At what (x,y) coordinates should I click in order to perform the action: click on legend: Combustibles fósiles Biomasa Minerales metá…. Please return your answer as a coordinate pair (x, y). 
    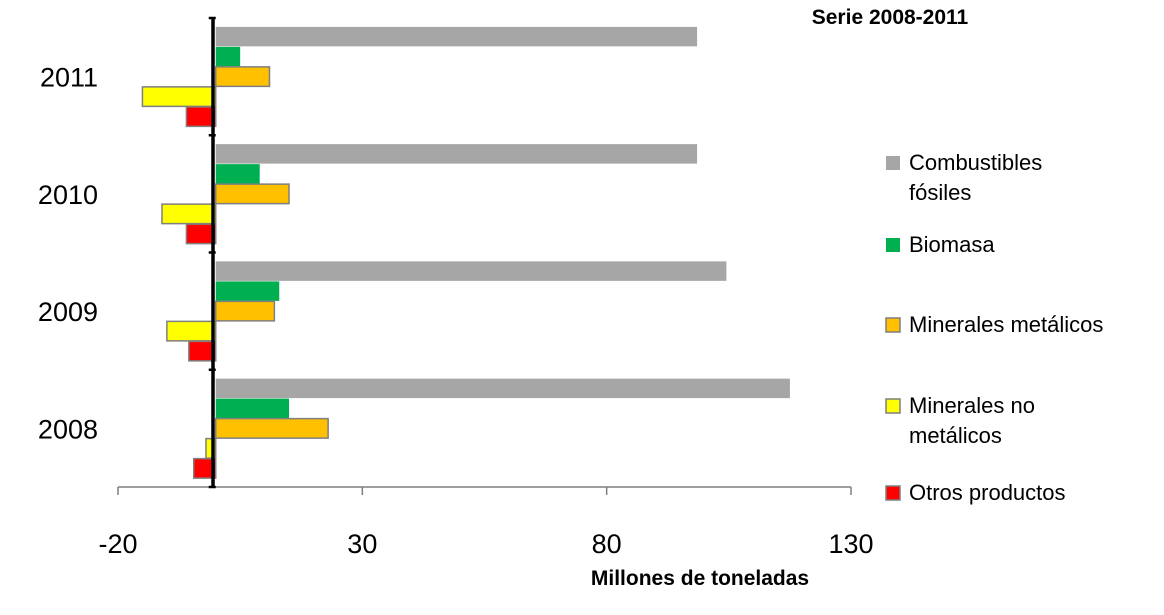
    Looking at the image, I should click on (994, 327).